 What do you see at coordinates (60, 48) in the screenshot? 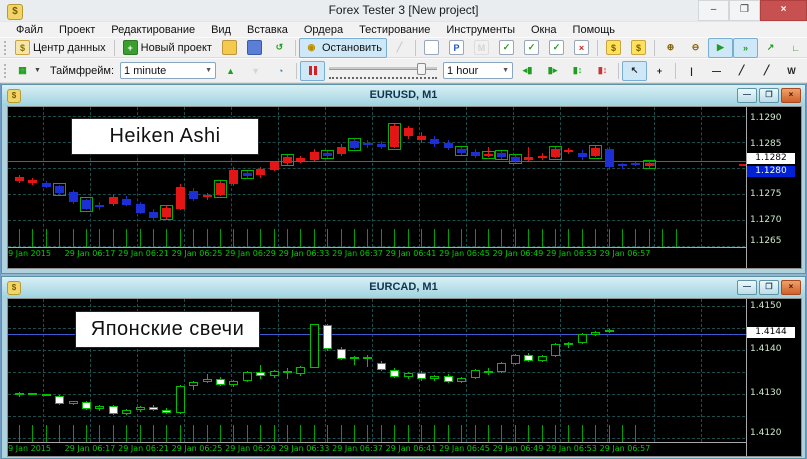
I see `data-center-button: $ Центр данных` at bounding box center [60, 48].